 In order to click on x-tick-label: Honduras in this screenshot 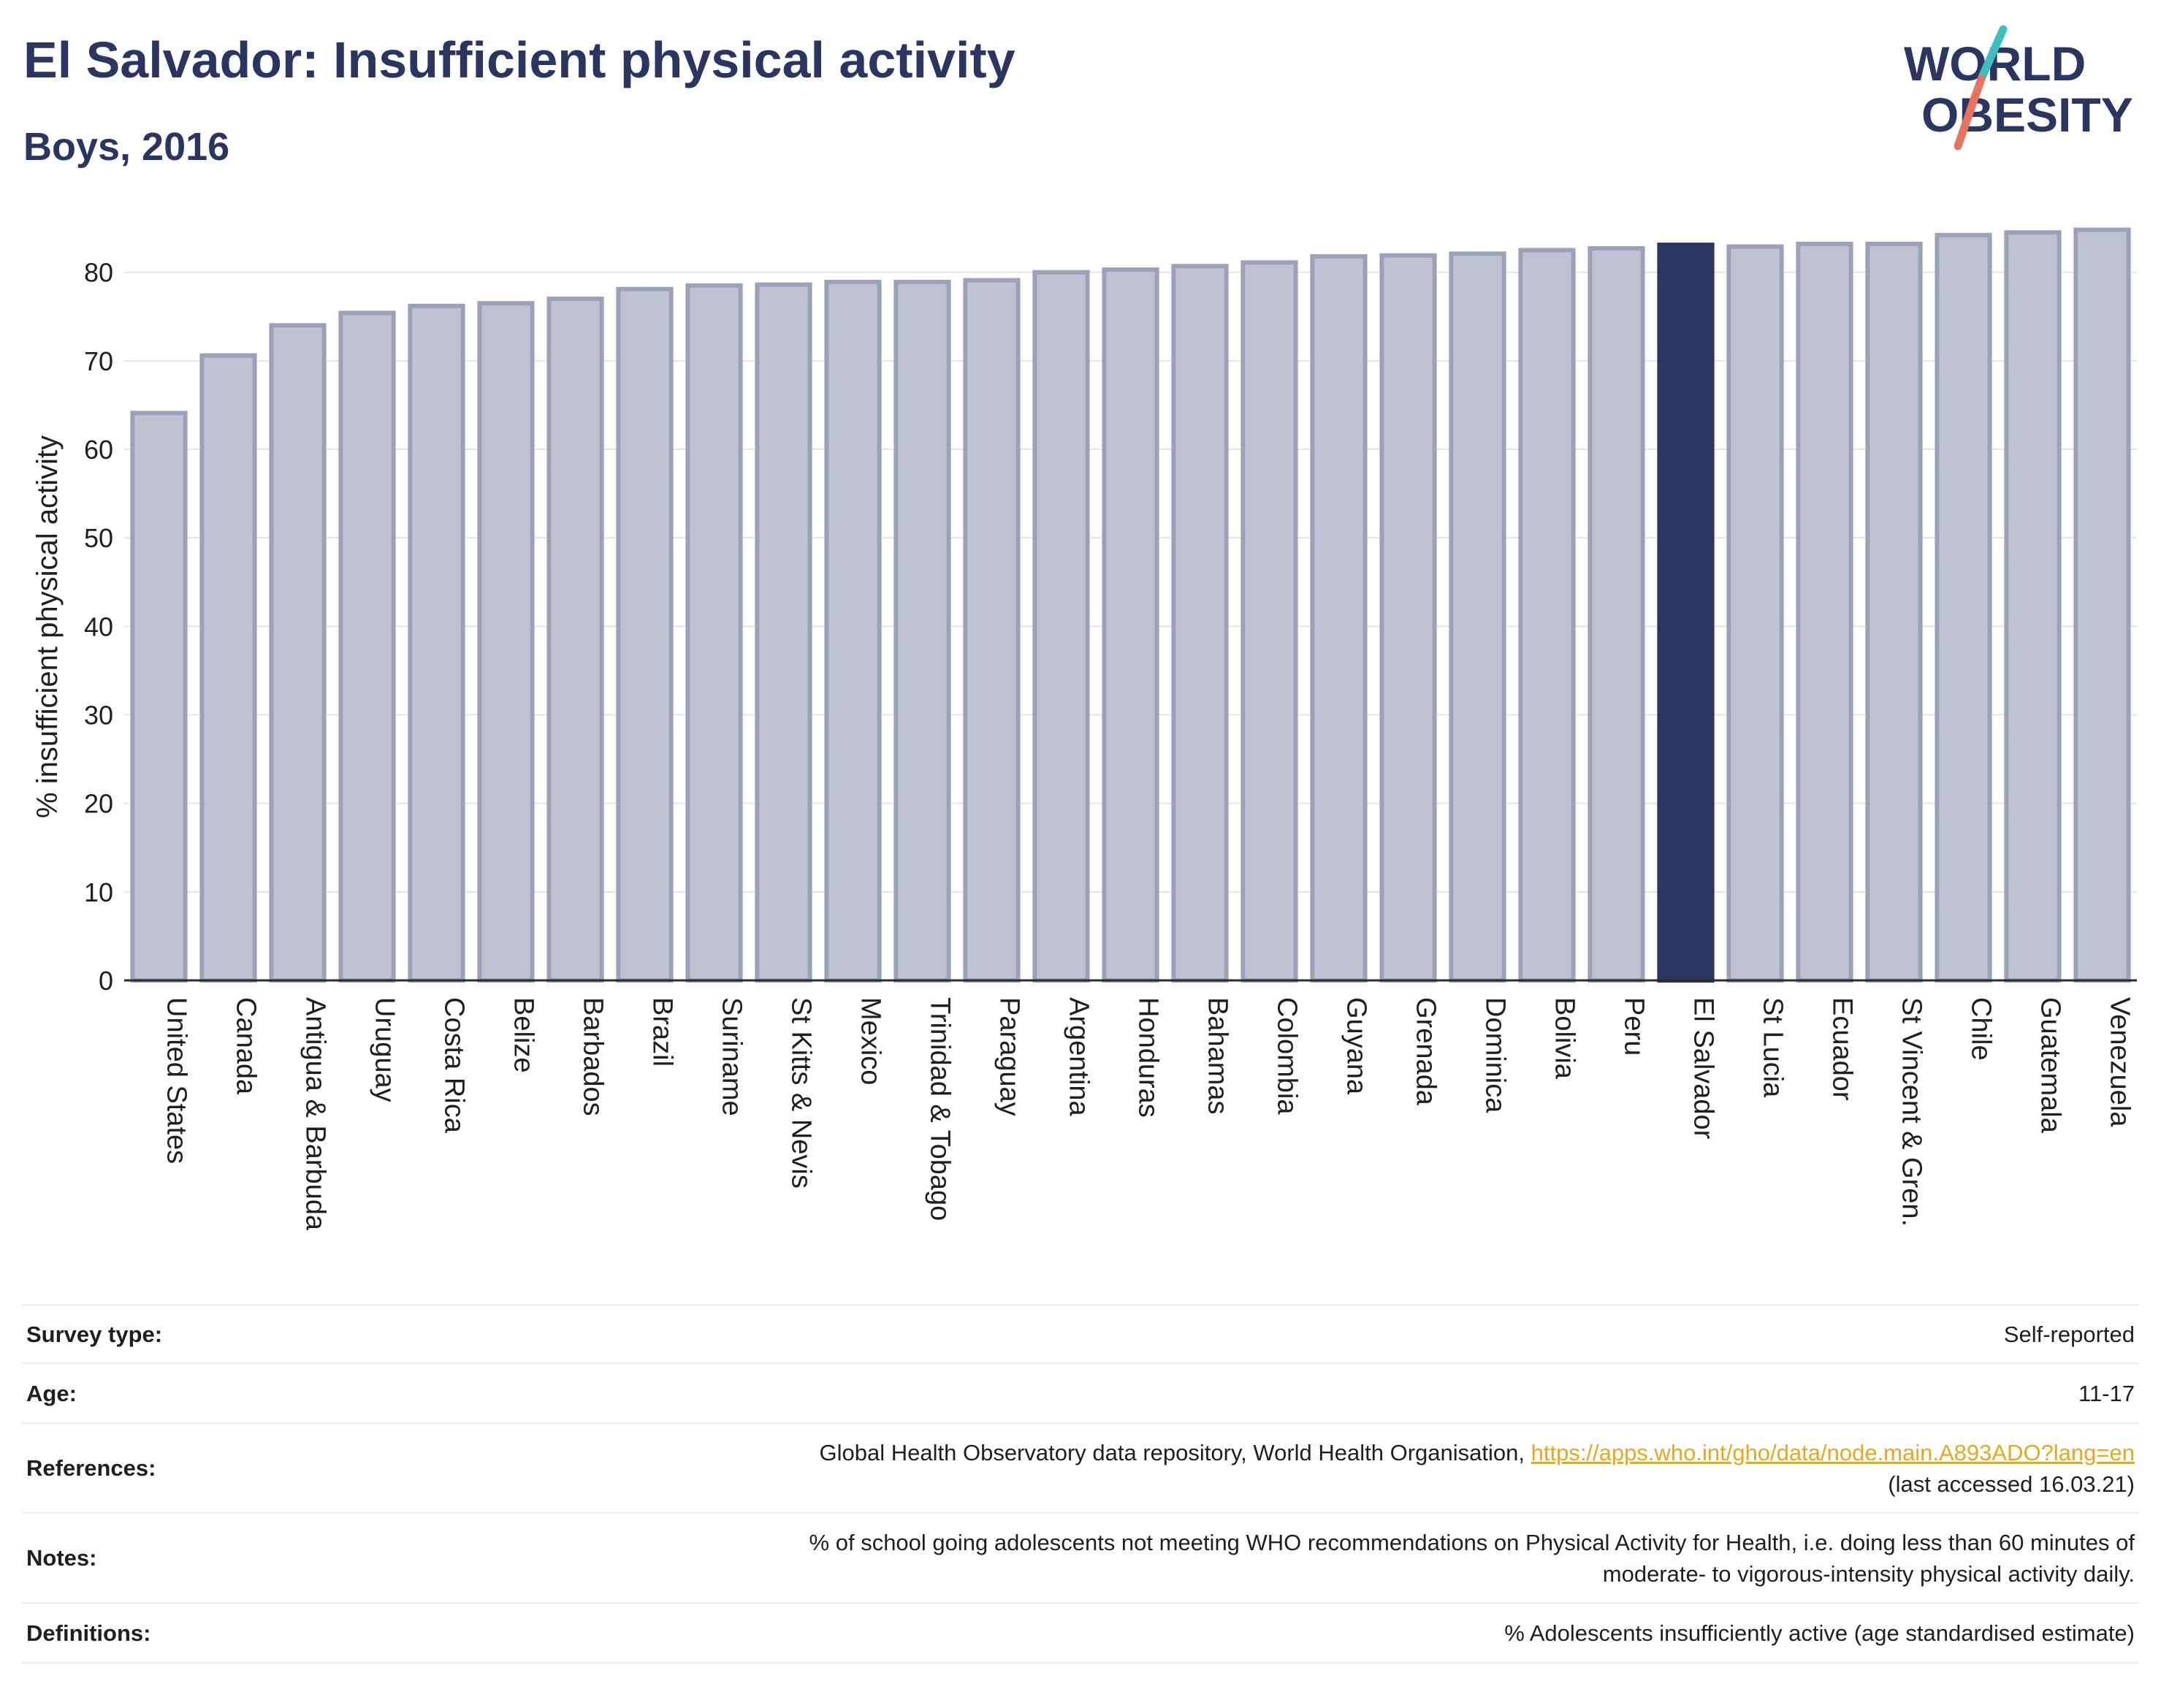, I will do `click(1148, 1057)`.